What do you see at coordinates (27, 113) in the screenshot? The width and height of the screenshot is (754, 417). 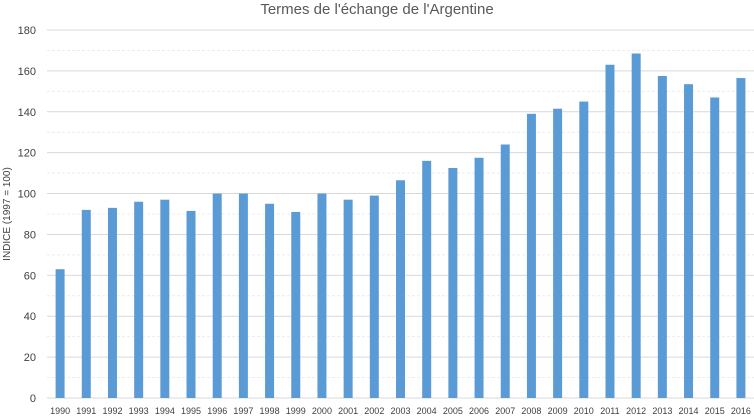 I see `y-tick-label: 140` at bounding box center [27, 113].